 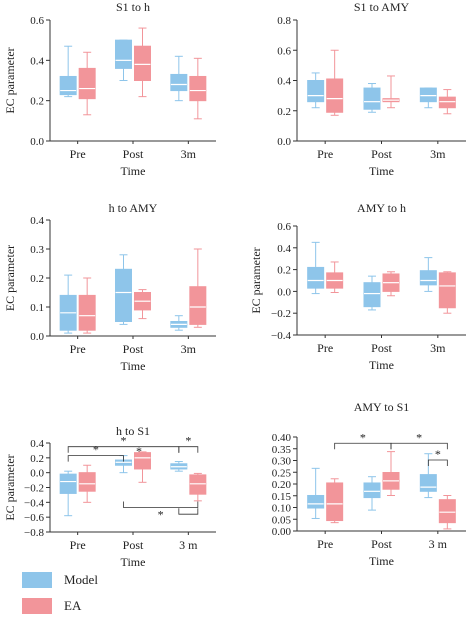 I want to click on y-tick-label: 0.3, so click(x=37, y=250).